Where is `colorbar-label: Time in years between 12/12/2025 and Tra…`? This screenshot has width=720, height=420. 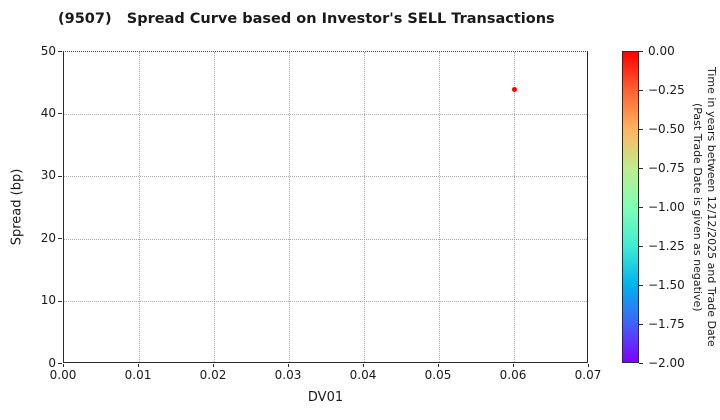
colorbar-label: Time in years between 12/12/2025 and Tra… is located at coordinates (702, 207).